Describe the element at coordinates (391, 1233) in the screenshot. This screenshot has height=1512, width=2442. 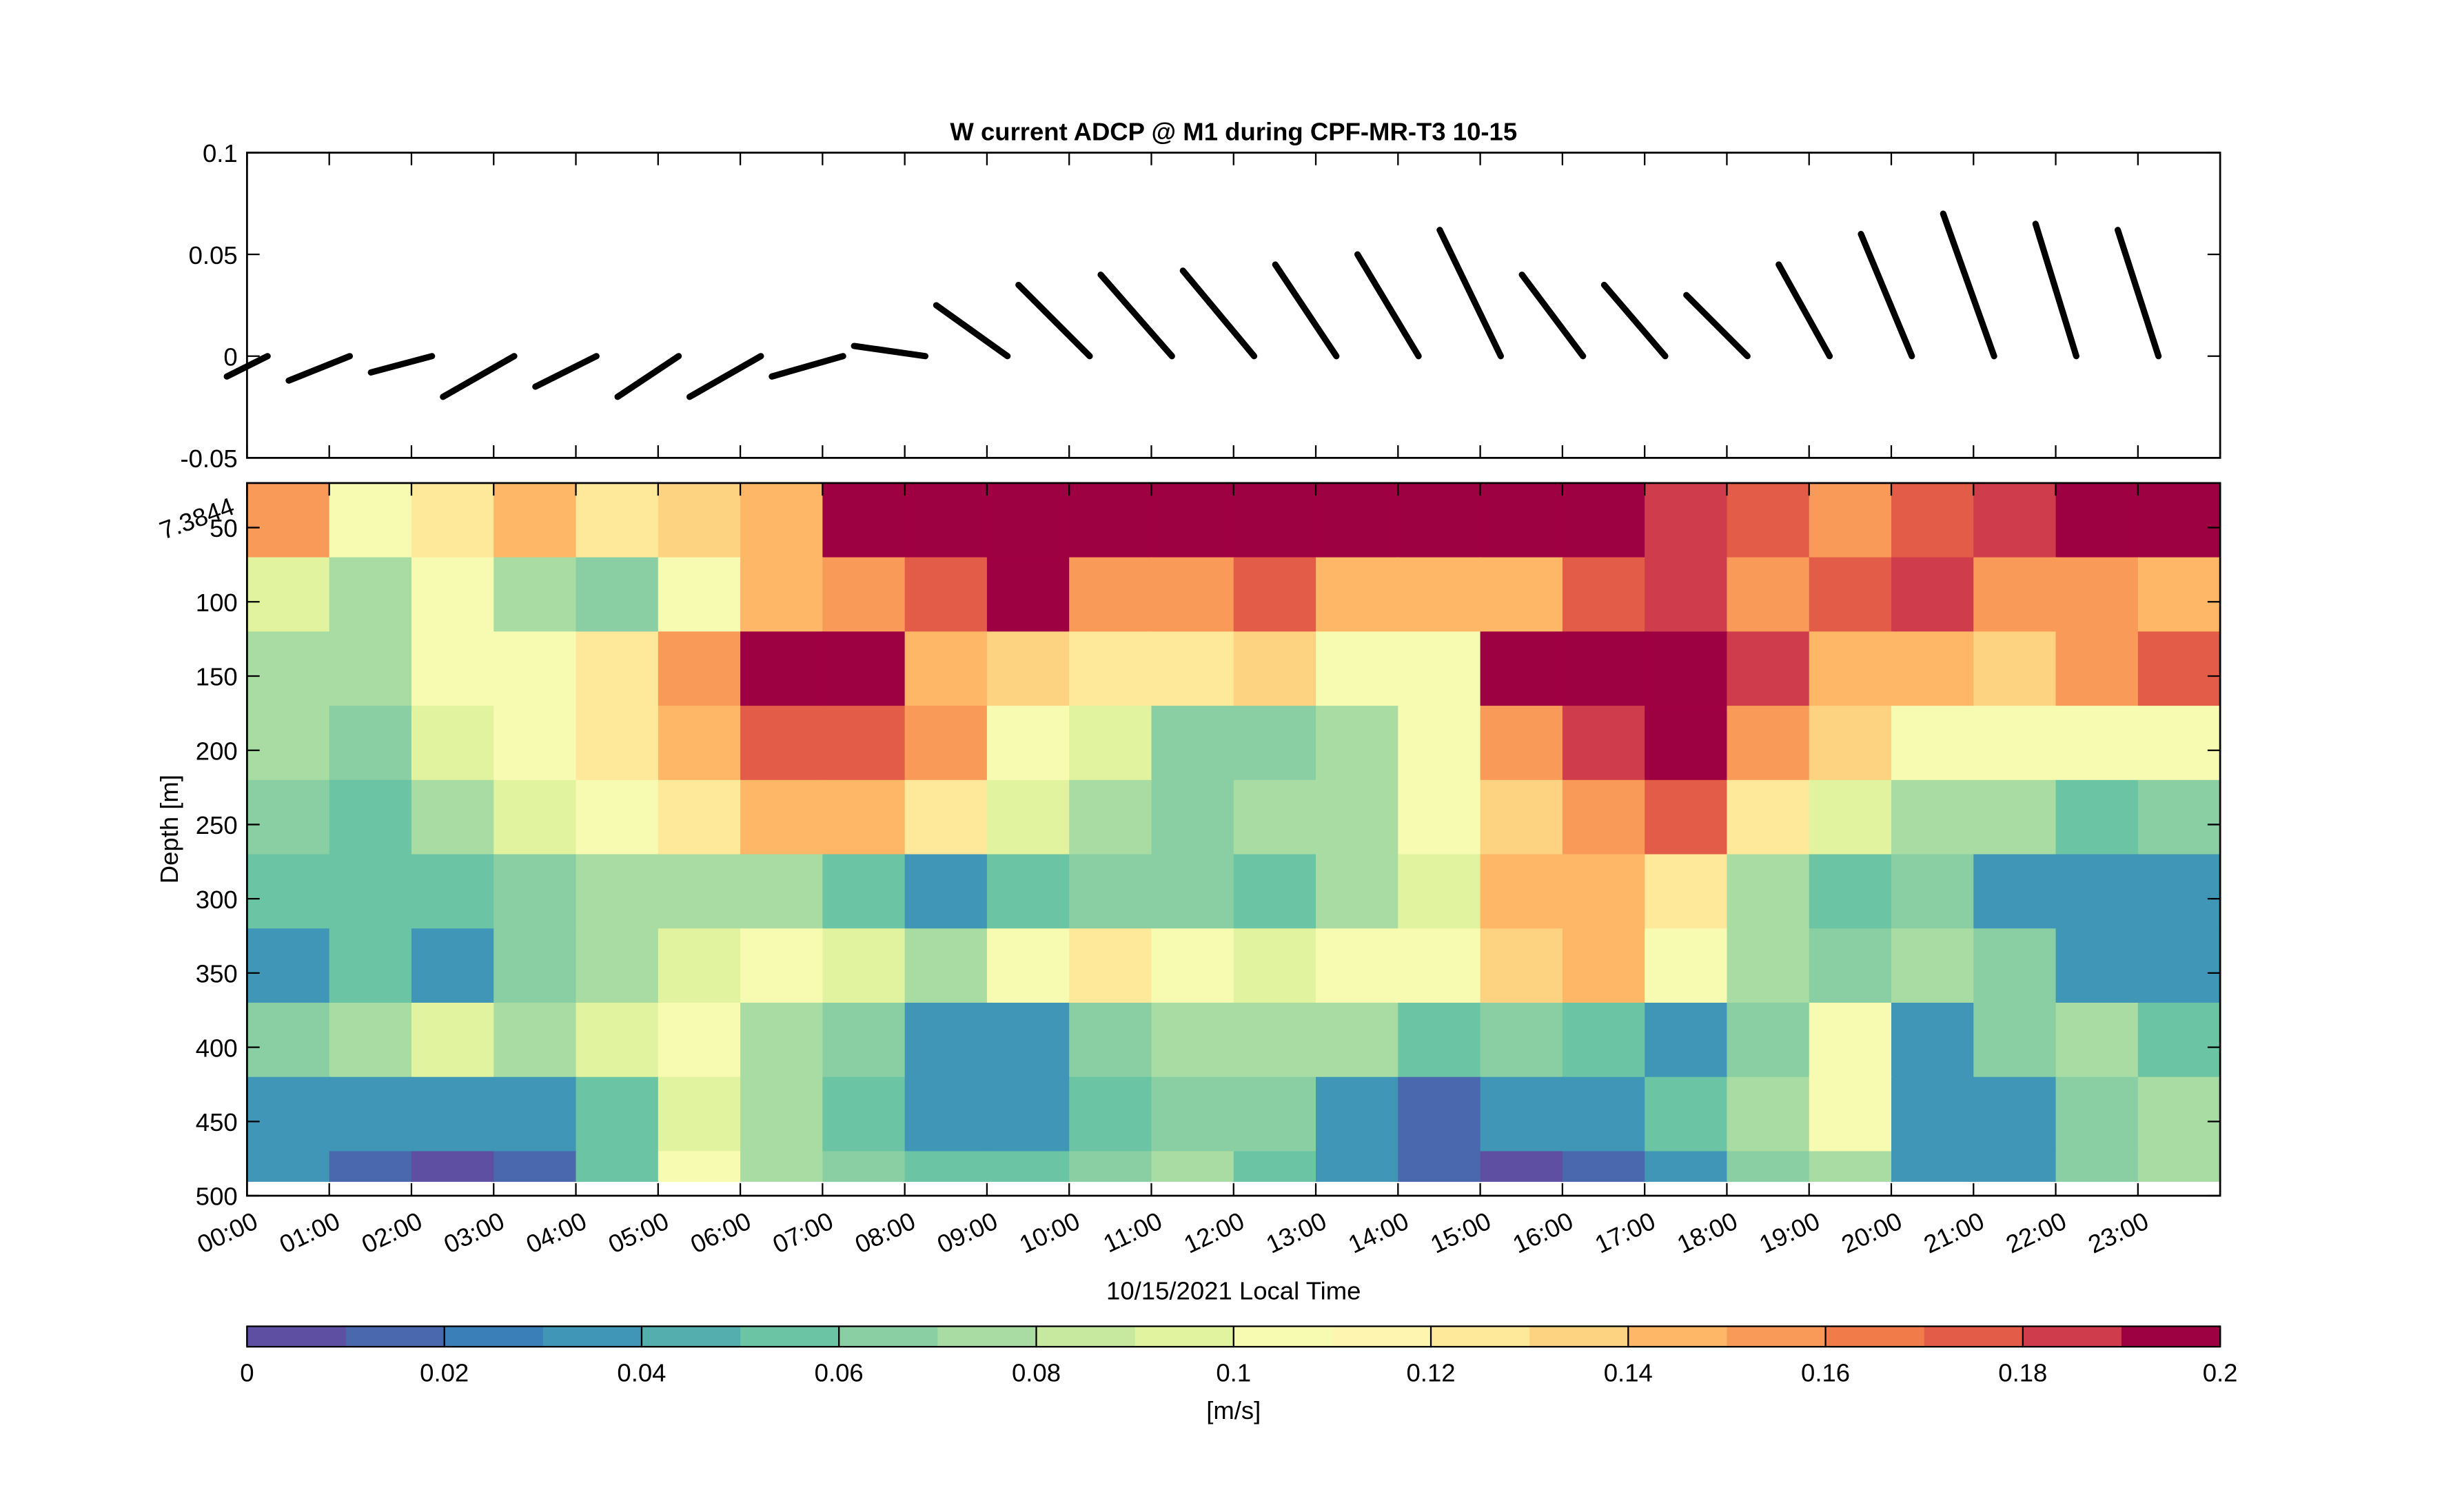
I see `x-tick-label: 02:00` at that location.